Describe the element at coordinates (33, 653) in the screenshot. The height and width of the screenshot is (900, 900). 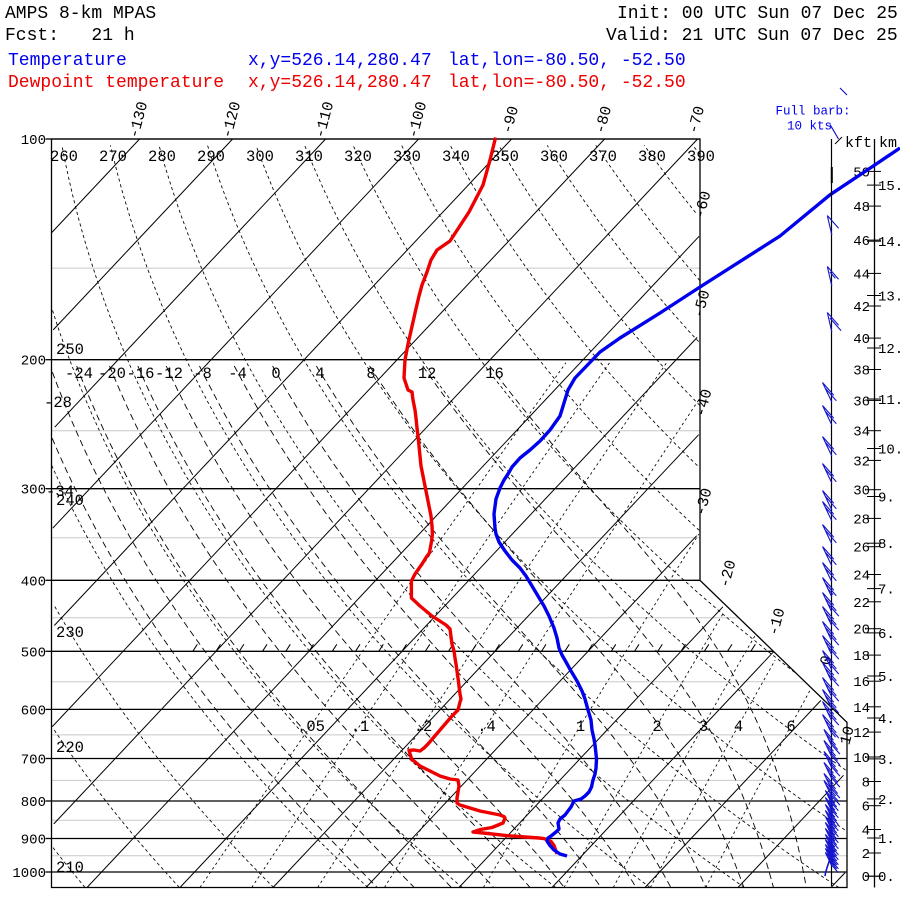
I see `svg-text: 500` at that location.